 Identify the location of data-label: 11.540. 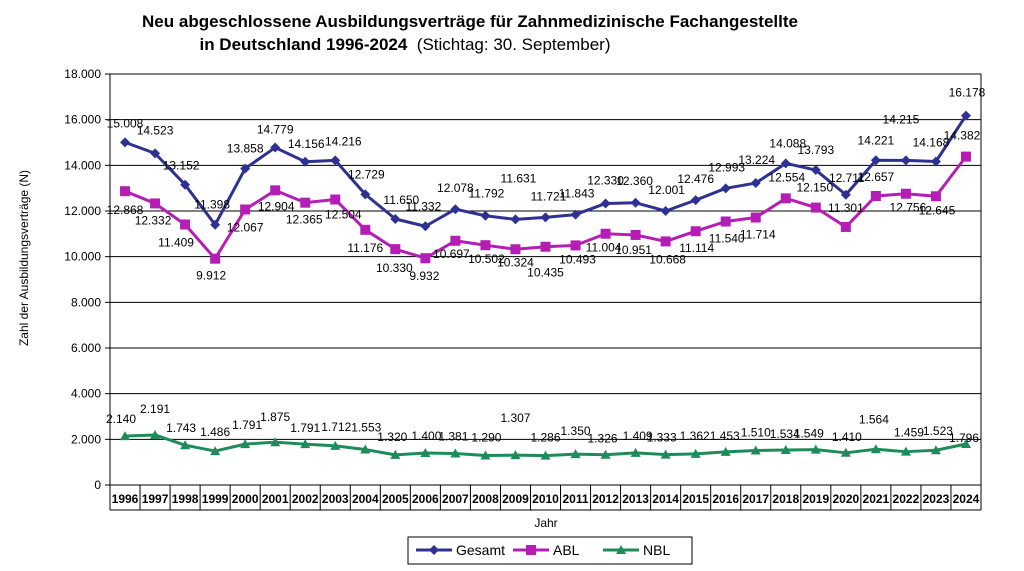
(727, 239).